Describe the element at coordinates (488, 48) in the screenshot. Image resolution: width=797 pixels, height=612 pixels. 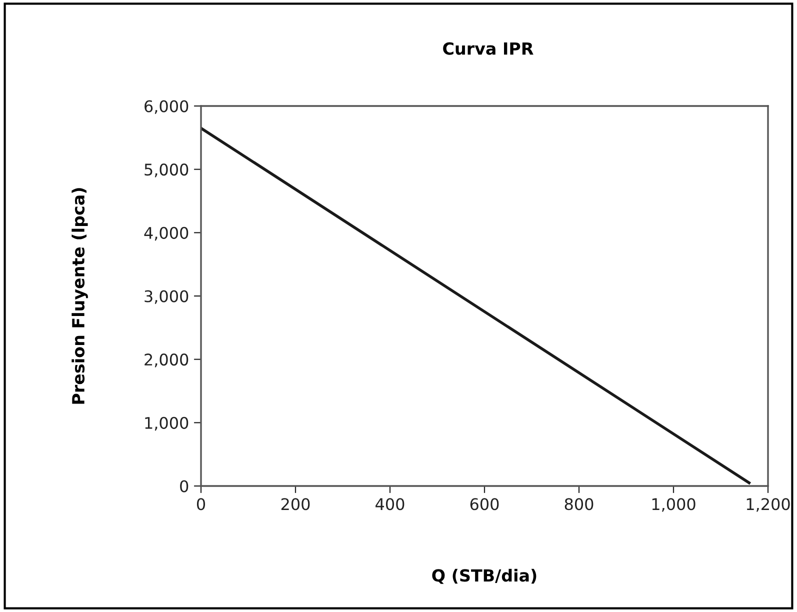
I see `chart-title: Curva IPR` at that location.